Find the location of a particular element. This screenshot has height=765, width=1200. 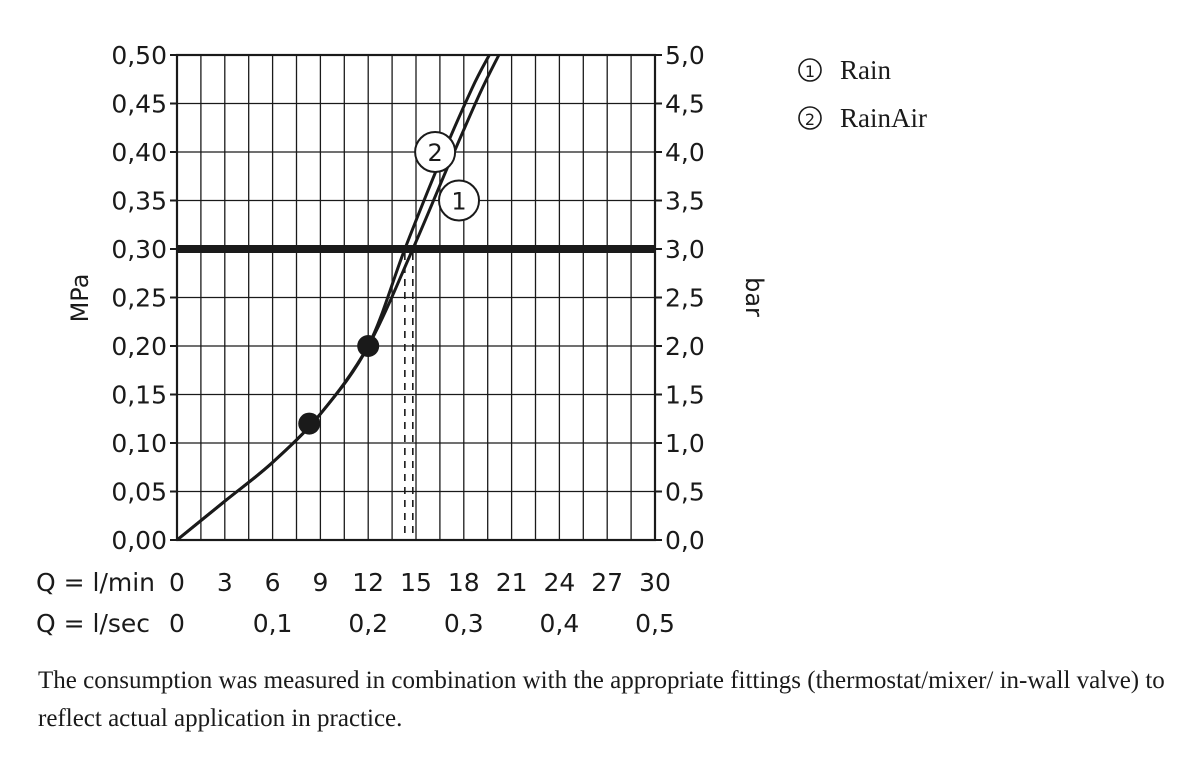

legend-rainair-symbol-digit: 2 is located at coordinates (810, 119).